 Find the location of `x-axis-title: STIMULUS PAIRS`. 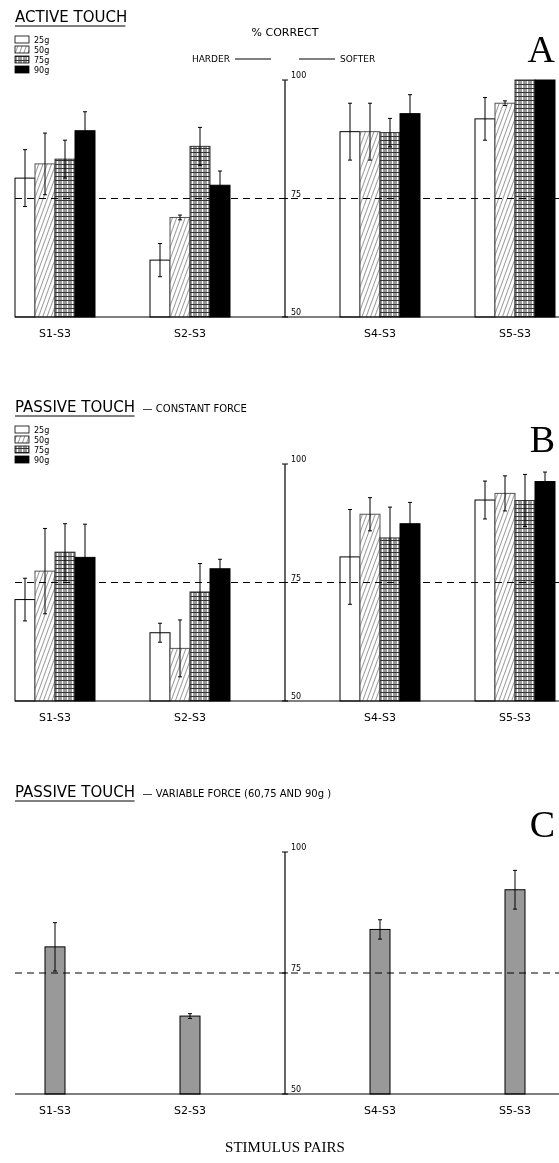

x-axis-title: STIMULUS PAIRS is located at coordinates (285, 1147).